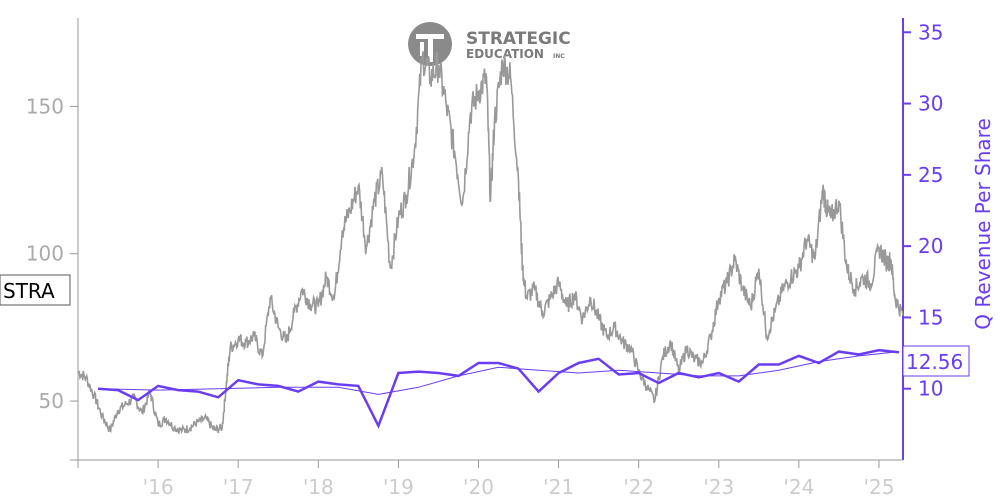  Describe the element at coordinates (518, 39) in the screenshot. I see `logo-line1: STRATEGIC` at that location.